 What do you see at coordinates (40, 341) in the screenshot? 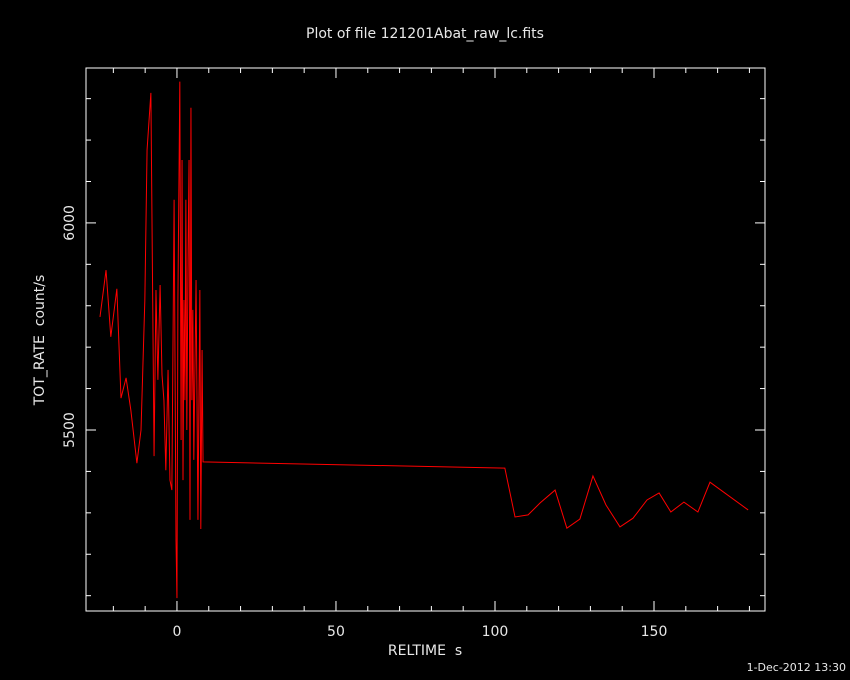
I see `y-axis-label: TOT_RATE count/s` at bounding box center [40, 341].